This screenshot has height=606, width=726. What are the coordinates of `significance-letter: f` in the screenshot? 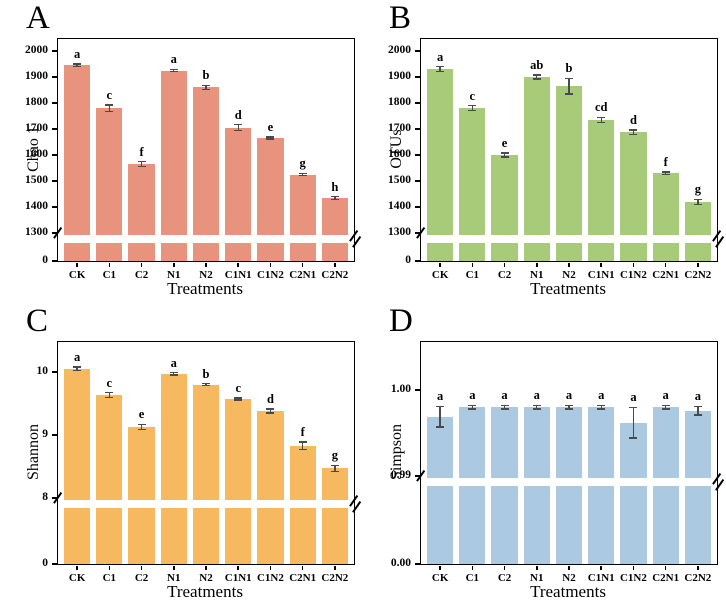 It's located at (302, 431).